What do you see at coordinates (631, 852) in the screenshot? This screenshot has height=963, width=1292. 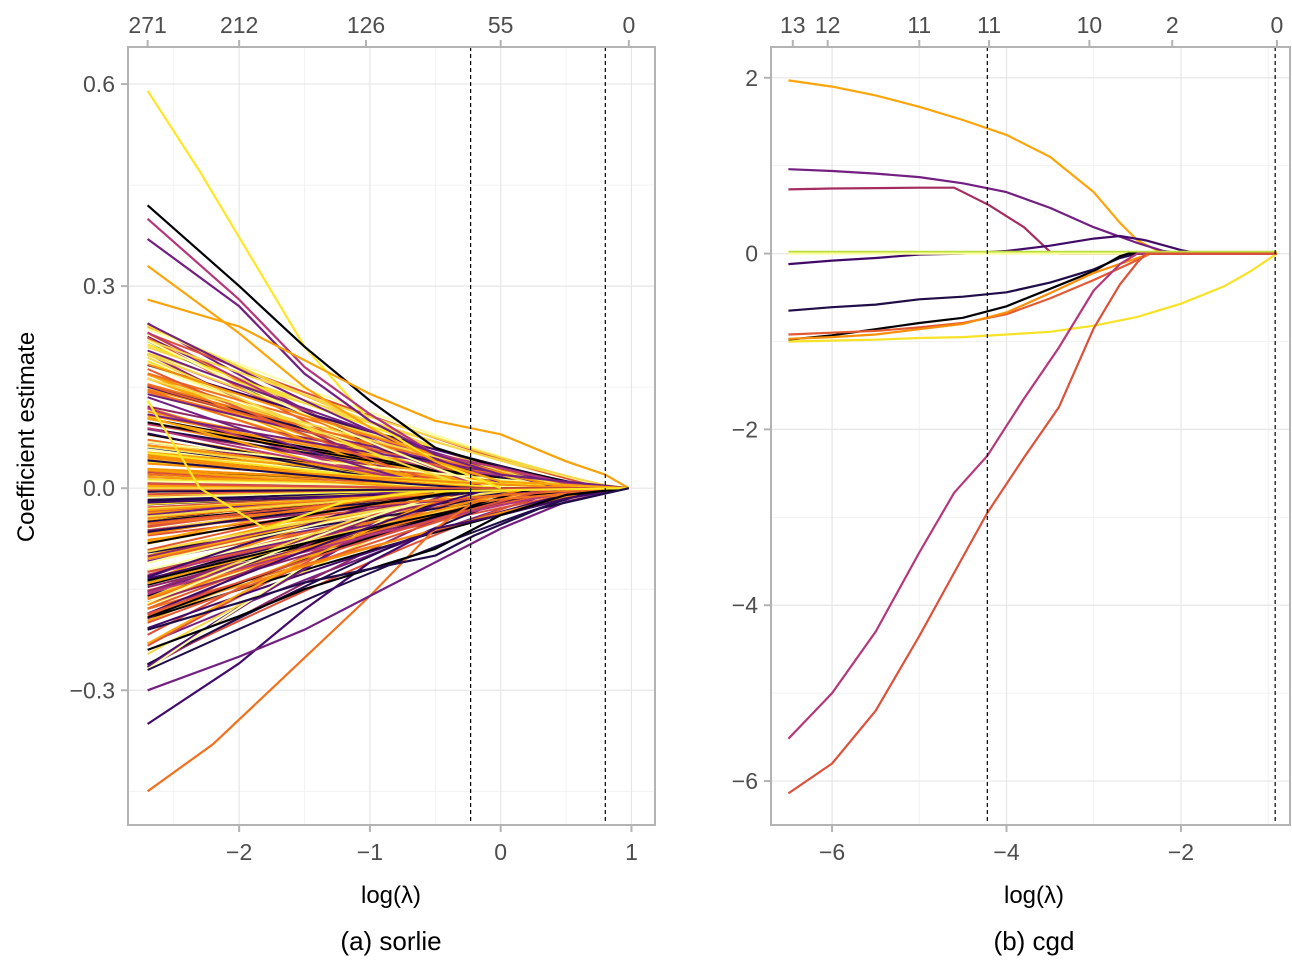 I see `x-tick-label: 1` at bounding box center [631, 852].